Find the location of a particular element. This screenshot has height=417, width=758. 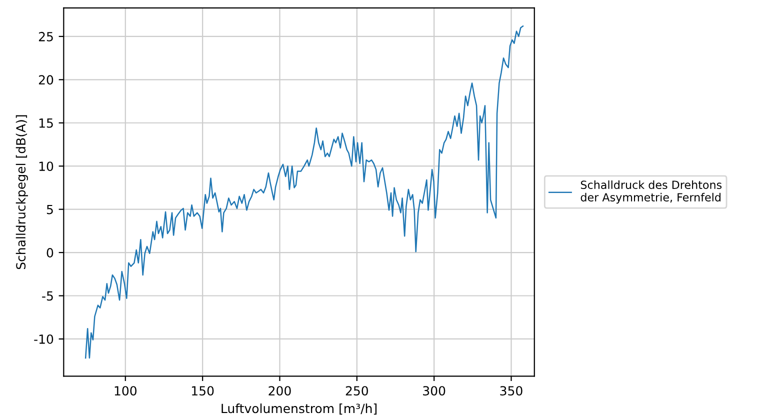

x-tick-label: 250 is located at coordinates (357, 391).